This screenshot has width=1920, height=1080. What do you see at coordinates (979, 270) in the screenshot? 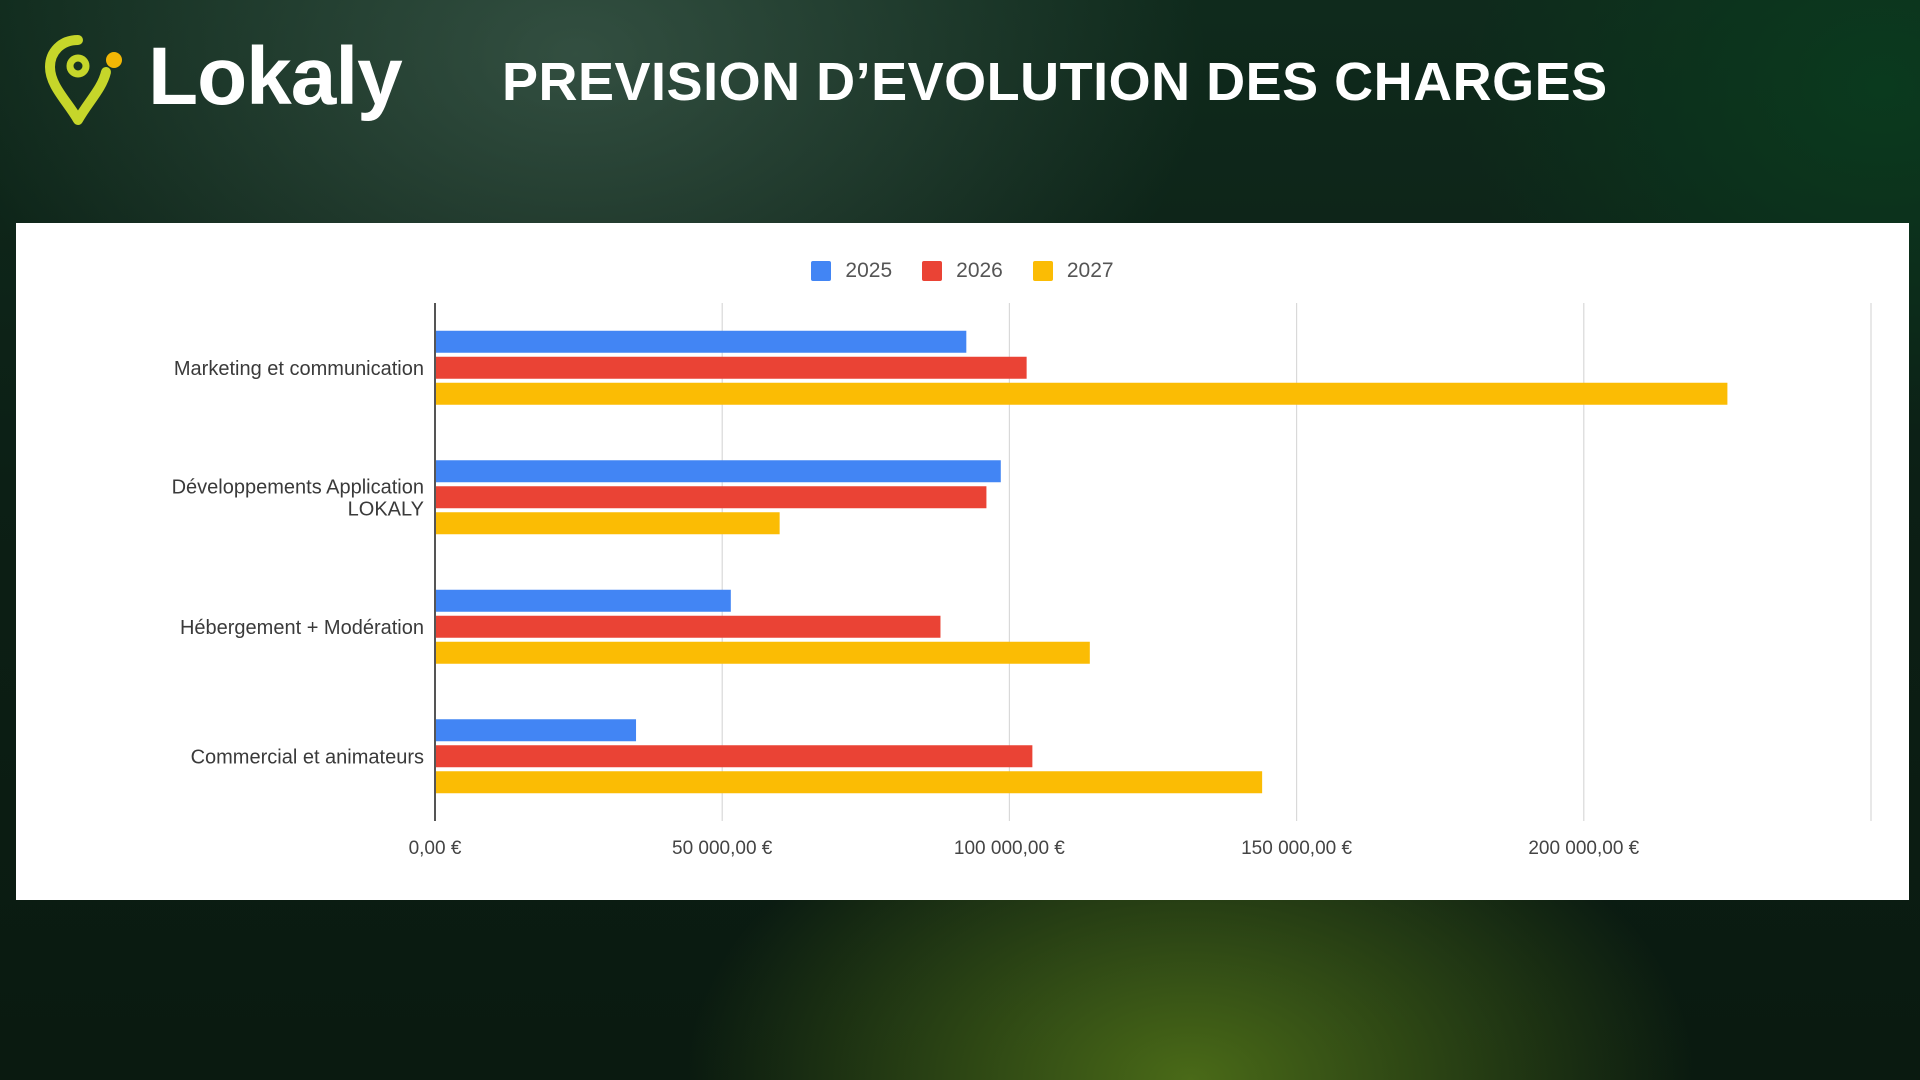
I see `legend-label: 2026` at bounding box center [979, 270].